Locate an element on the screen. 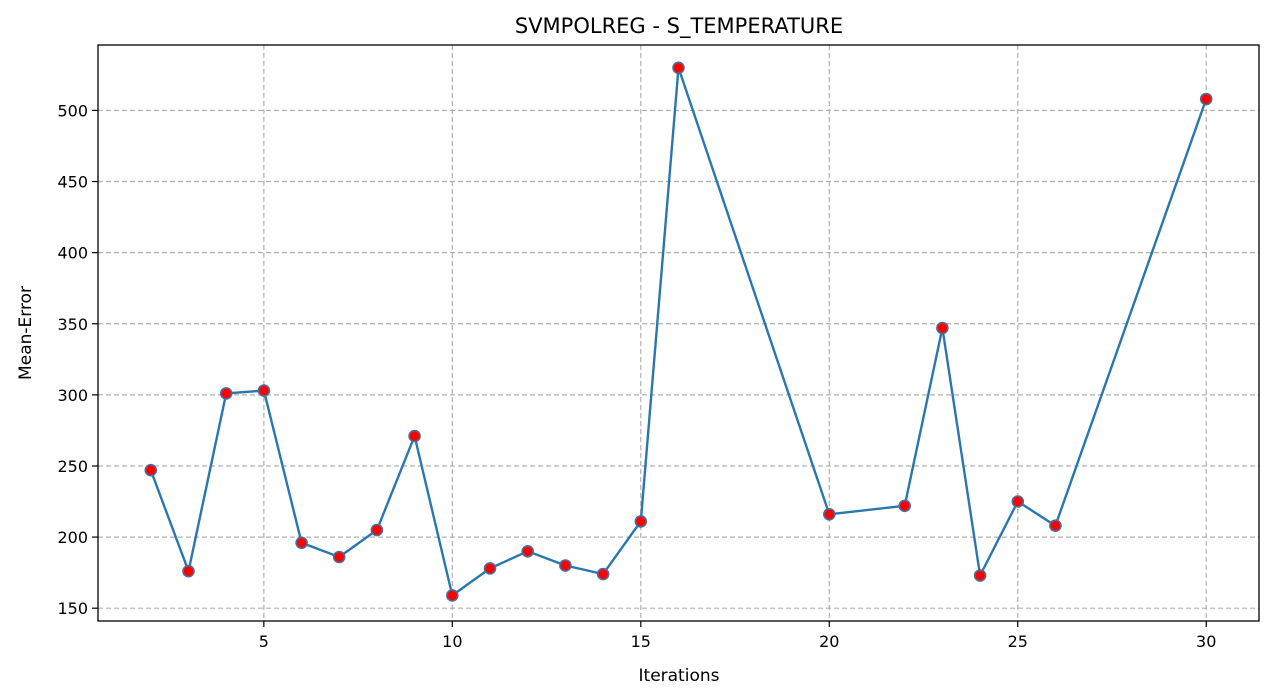 The width and height of the screenshot is (1275, 700). x-tick-label-15: 15 is located at coordinates (641, 641).